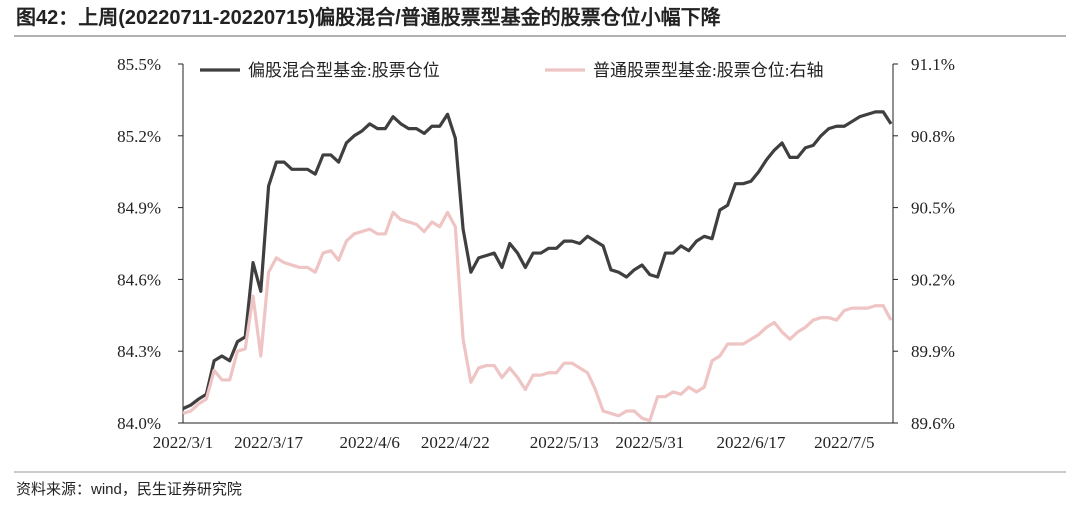 Image resolution: width=1080 pixels, height=505 pixels. Describe the element at coordinates (933, 64) in the screenshot. I see `y2-tick-label: 91.1%` at that location.